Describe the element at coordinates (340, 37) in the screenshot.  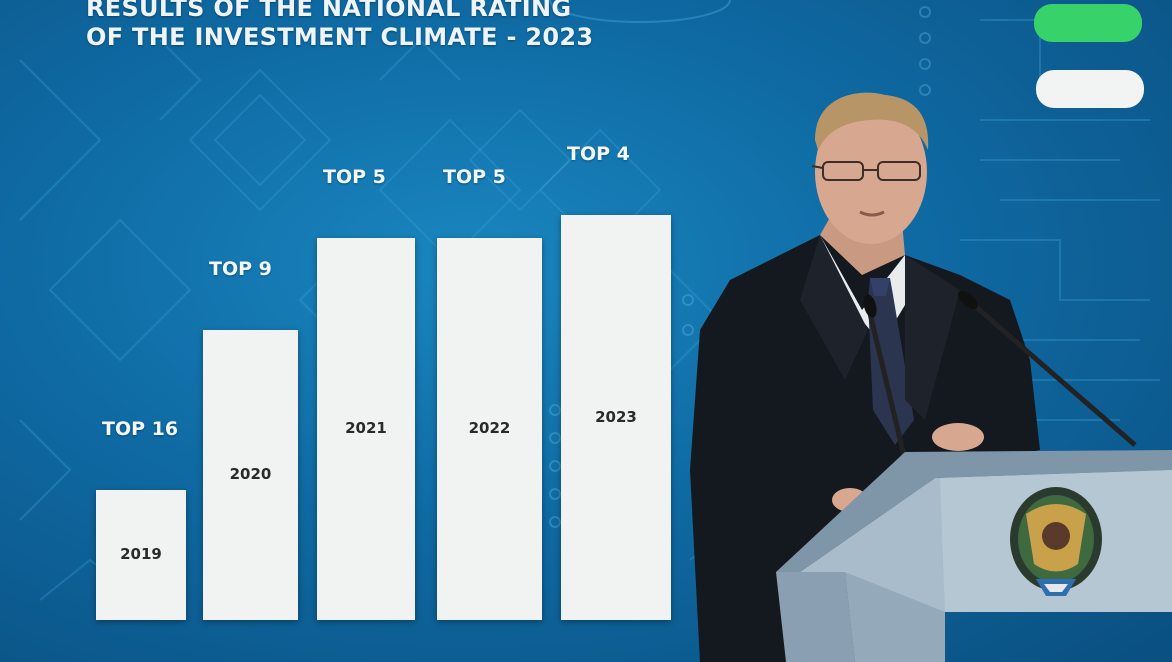
I see `slide-title-line2: OF THE INVESTMENT CLIMATE - 2023` at that location.